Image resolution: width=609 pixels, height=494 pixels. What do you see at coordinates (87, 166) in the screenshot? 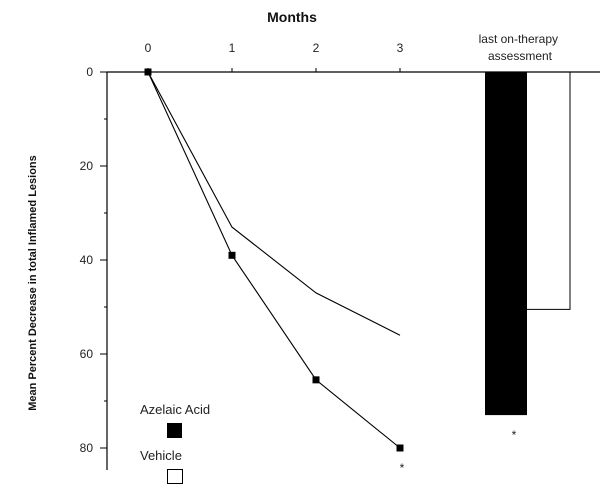
I see `y-tick-label: 20` at bounding box center [87, 166].